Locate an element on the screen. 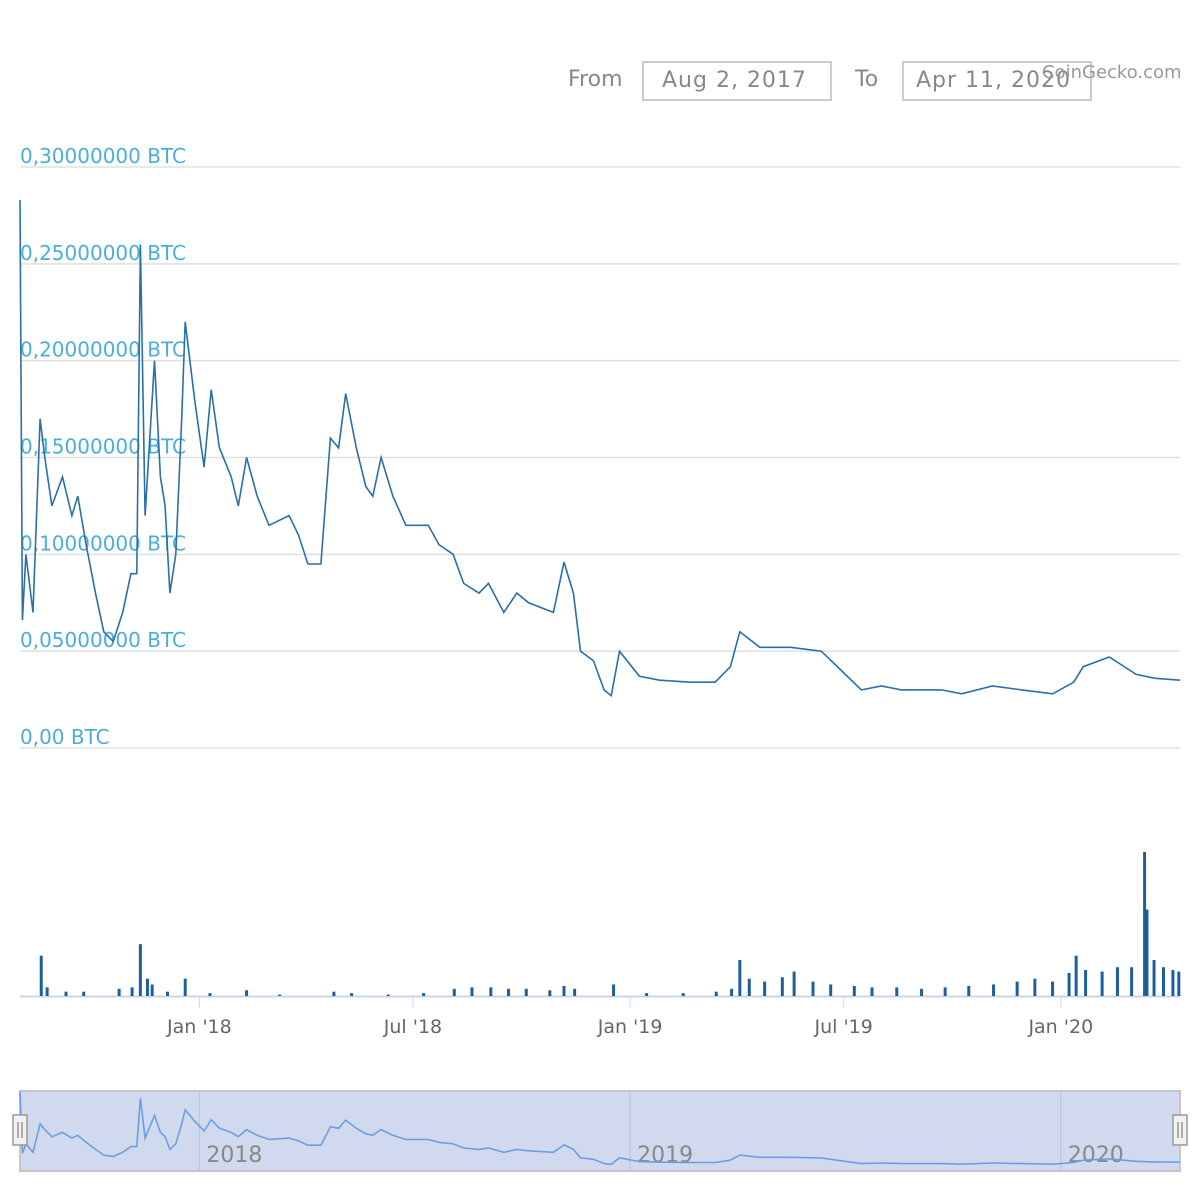  y-tick-label: 0,00 BTC is located at coordinates (65, 737).